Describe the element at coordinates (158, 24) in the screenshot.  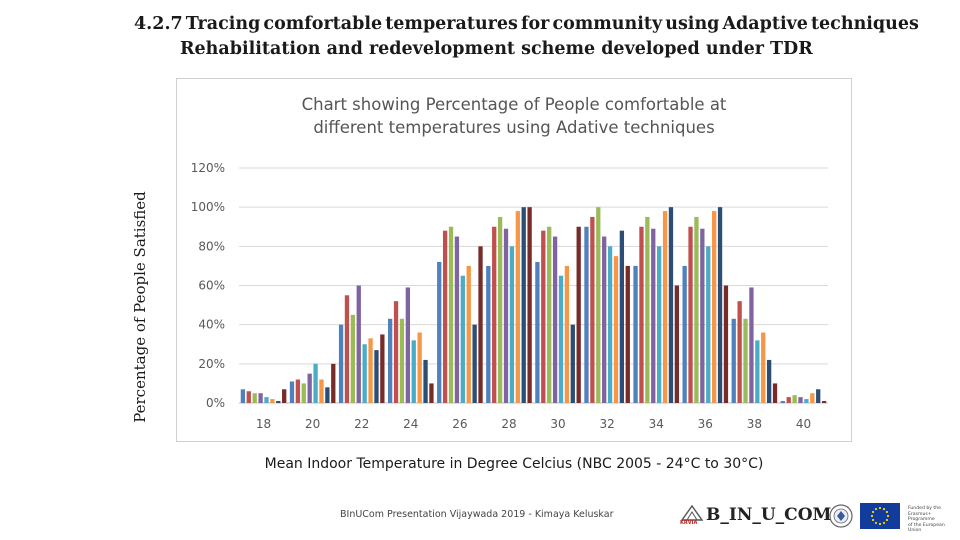
I see `title-word: 4.2.7` at that location.